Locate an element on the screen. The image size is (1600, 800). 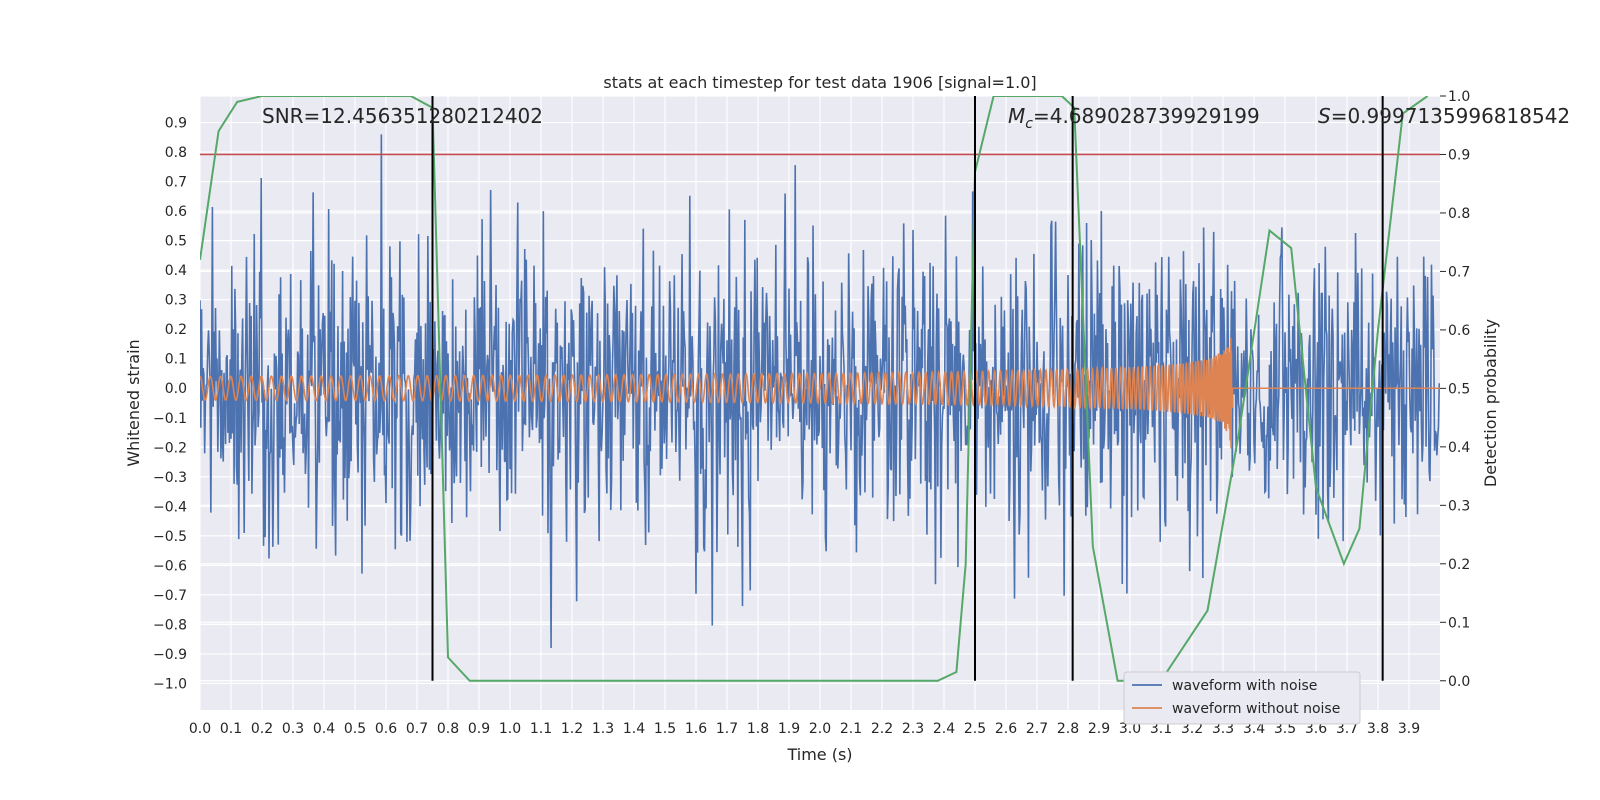
x-axis-label: Time (s) is located at coordinates (819, 754).